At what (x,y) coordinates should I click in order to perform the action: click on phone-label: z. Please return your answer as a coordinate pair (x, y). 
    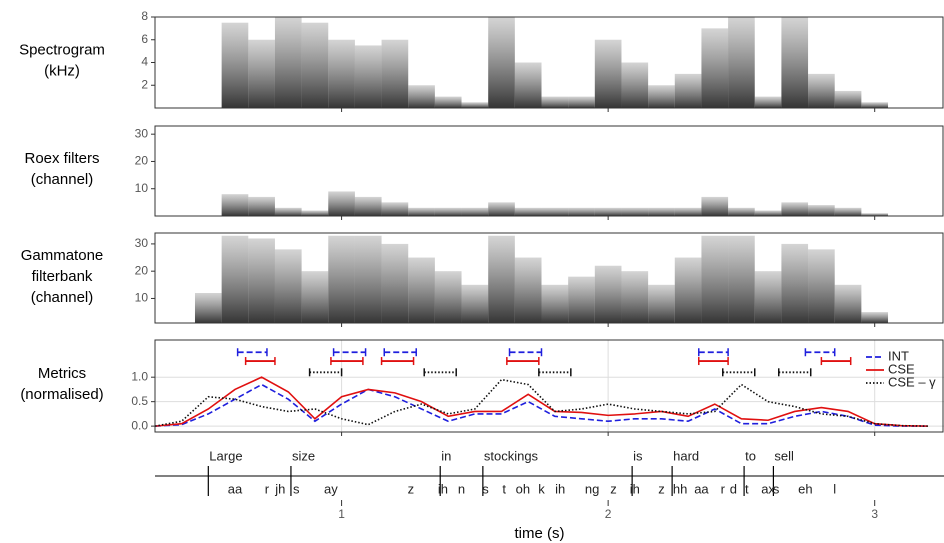
    Looking at the image, I should click on (613, 488).